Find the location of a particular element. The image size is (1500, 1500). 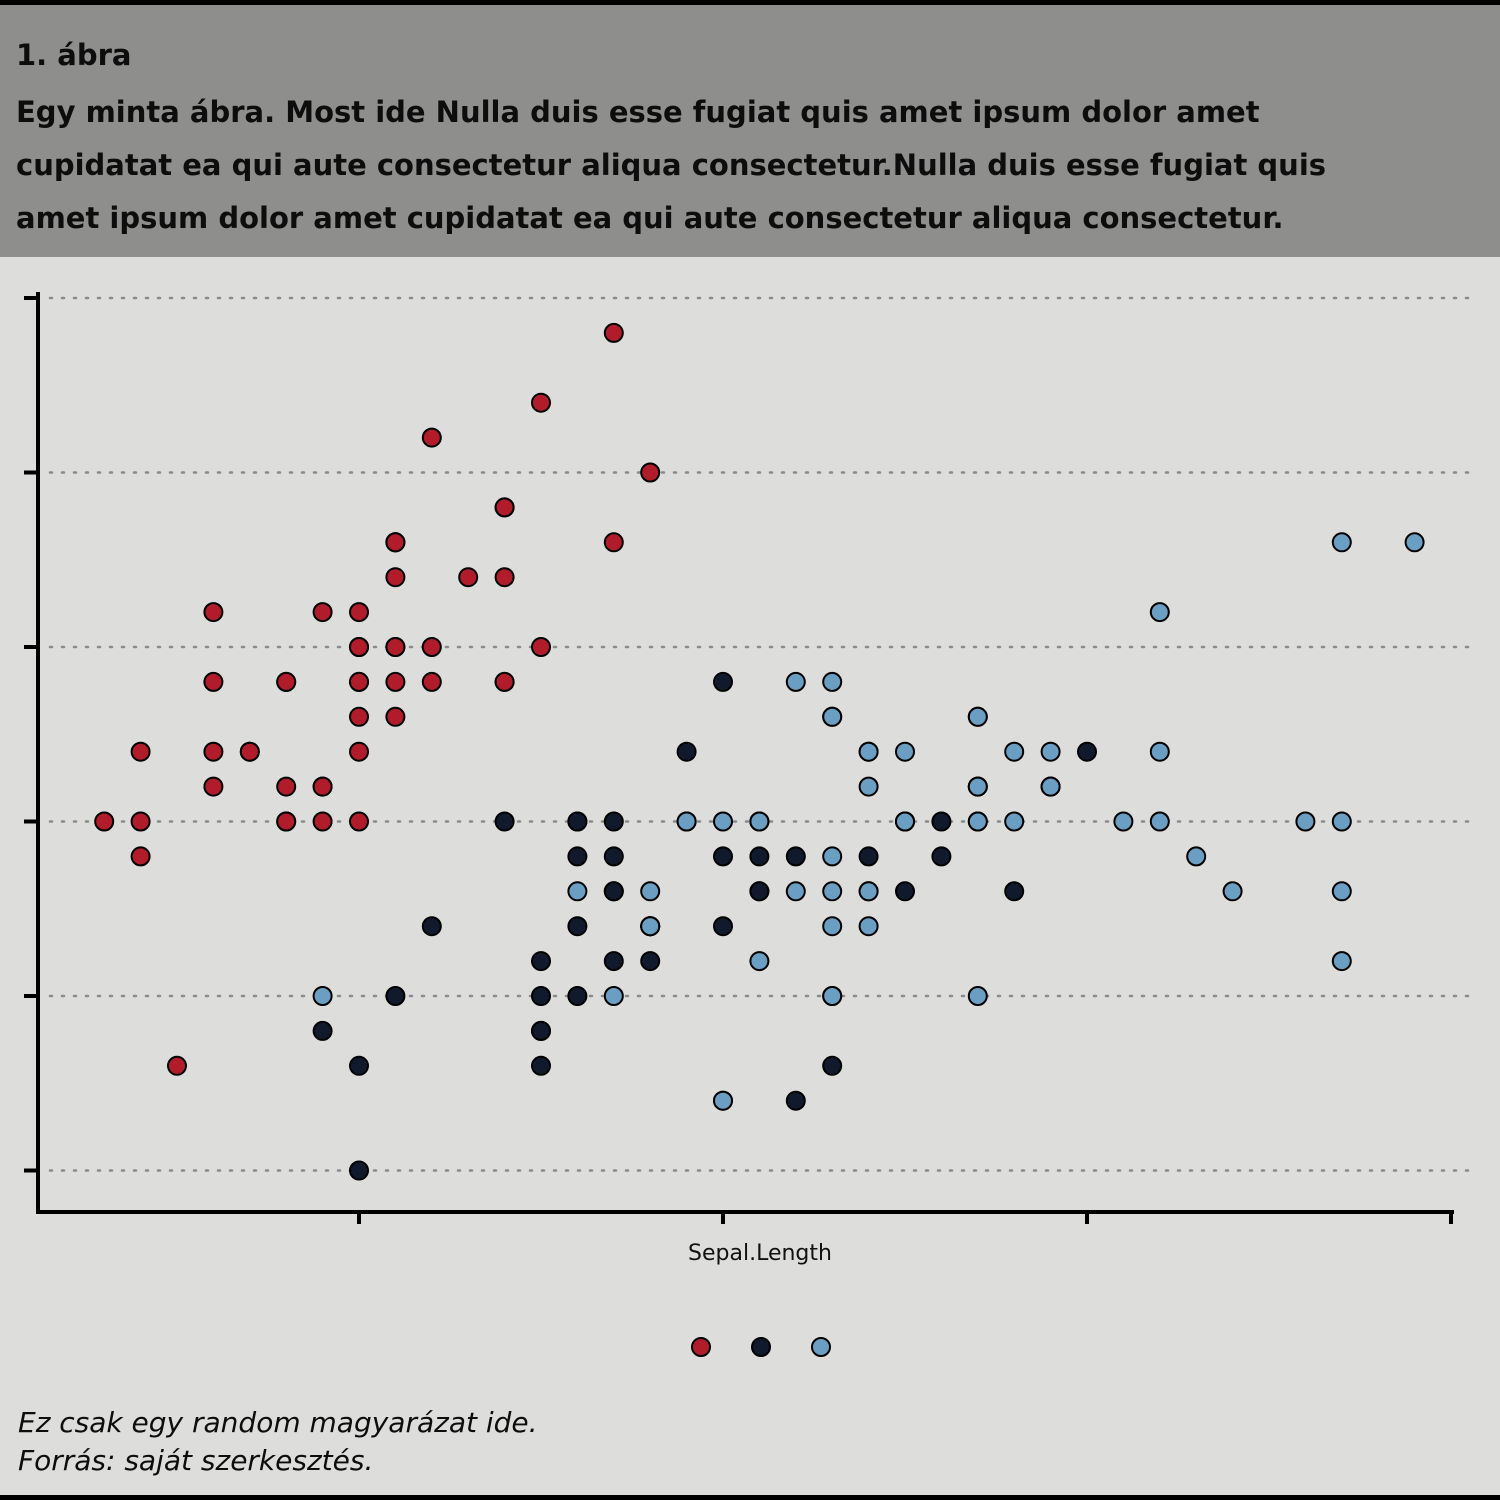

figure-number: 1. ábra is located at coordinates (74, 55).